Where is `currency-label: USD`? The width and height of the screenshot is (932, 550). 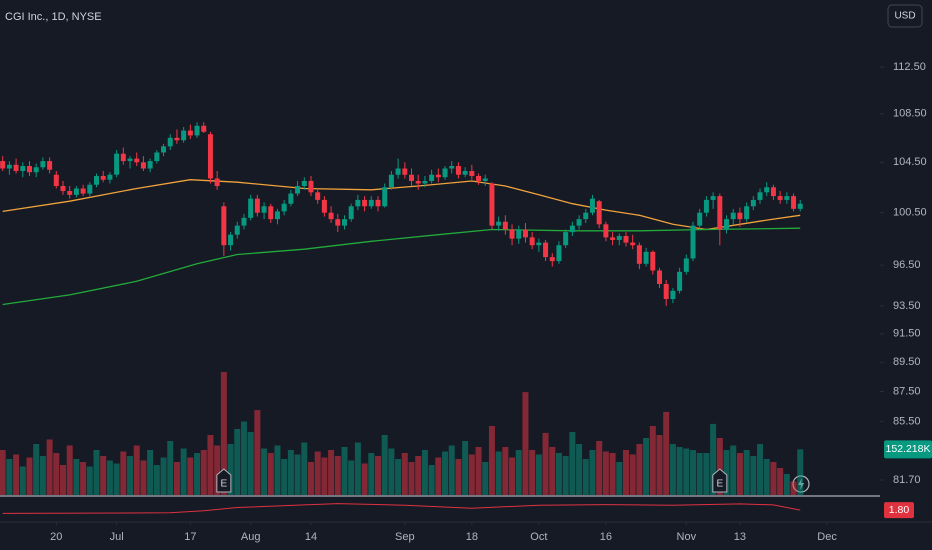
currency-label: USD is located at coordinates (904, 16).